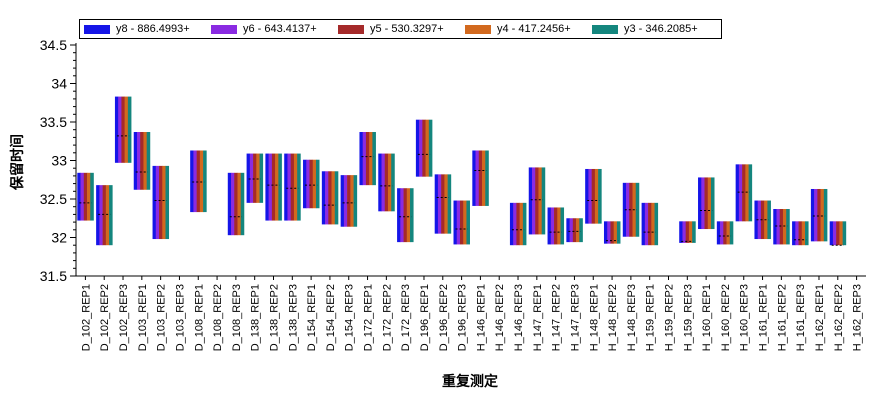  Describe the element at coordinates (807, 233) in the screenshot. I see `bar-H_161_REP3-s5` at that location.